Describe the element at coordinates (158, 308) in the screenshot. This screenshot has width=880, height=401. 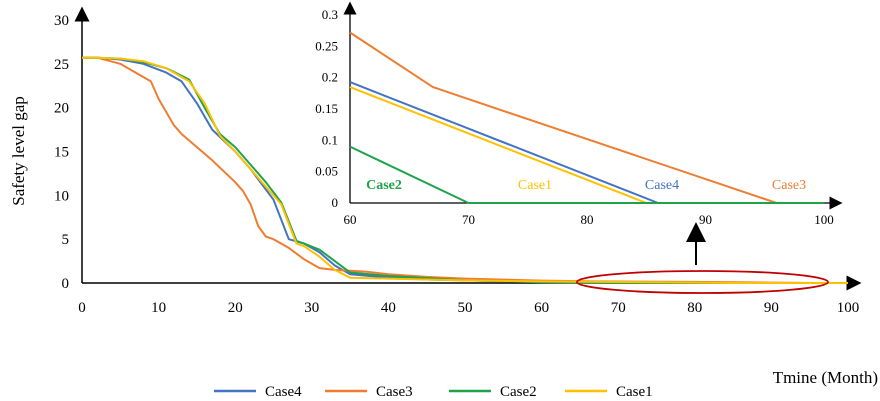
I see `x-tick-label: 10` at that location.